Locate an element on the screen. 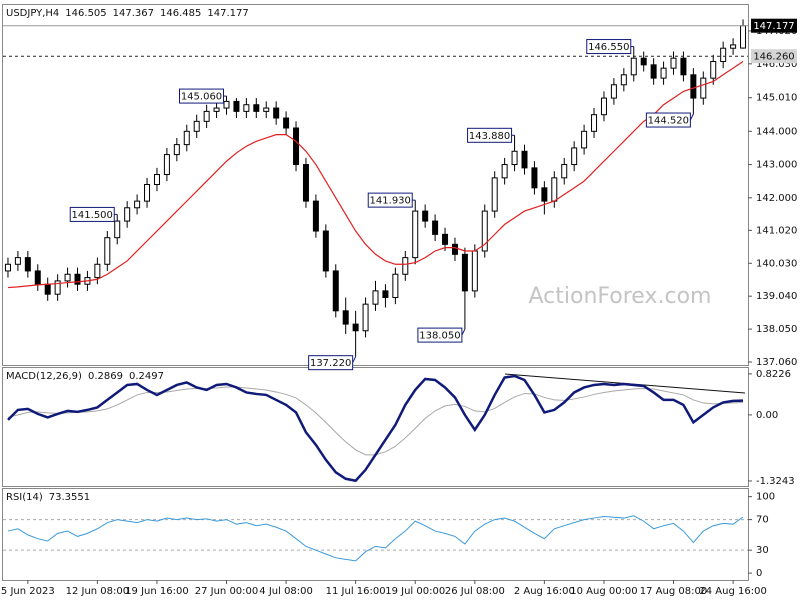 The height and width of the screenshot is (600, 800). x-tick-label: 10 Aug 00:00 is located at coordinates (603, 591).